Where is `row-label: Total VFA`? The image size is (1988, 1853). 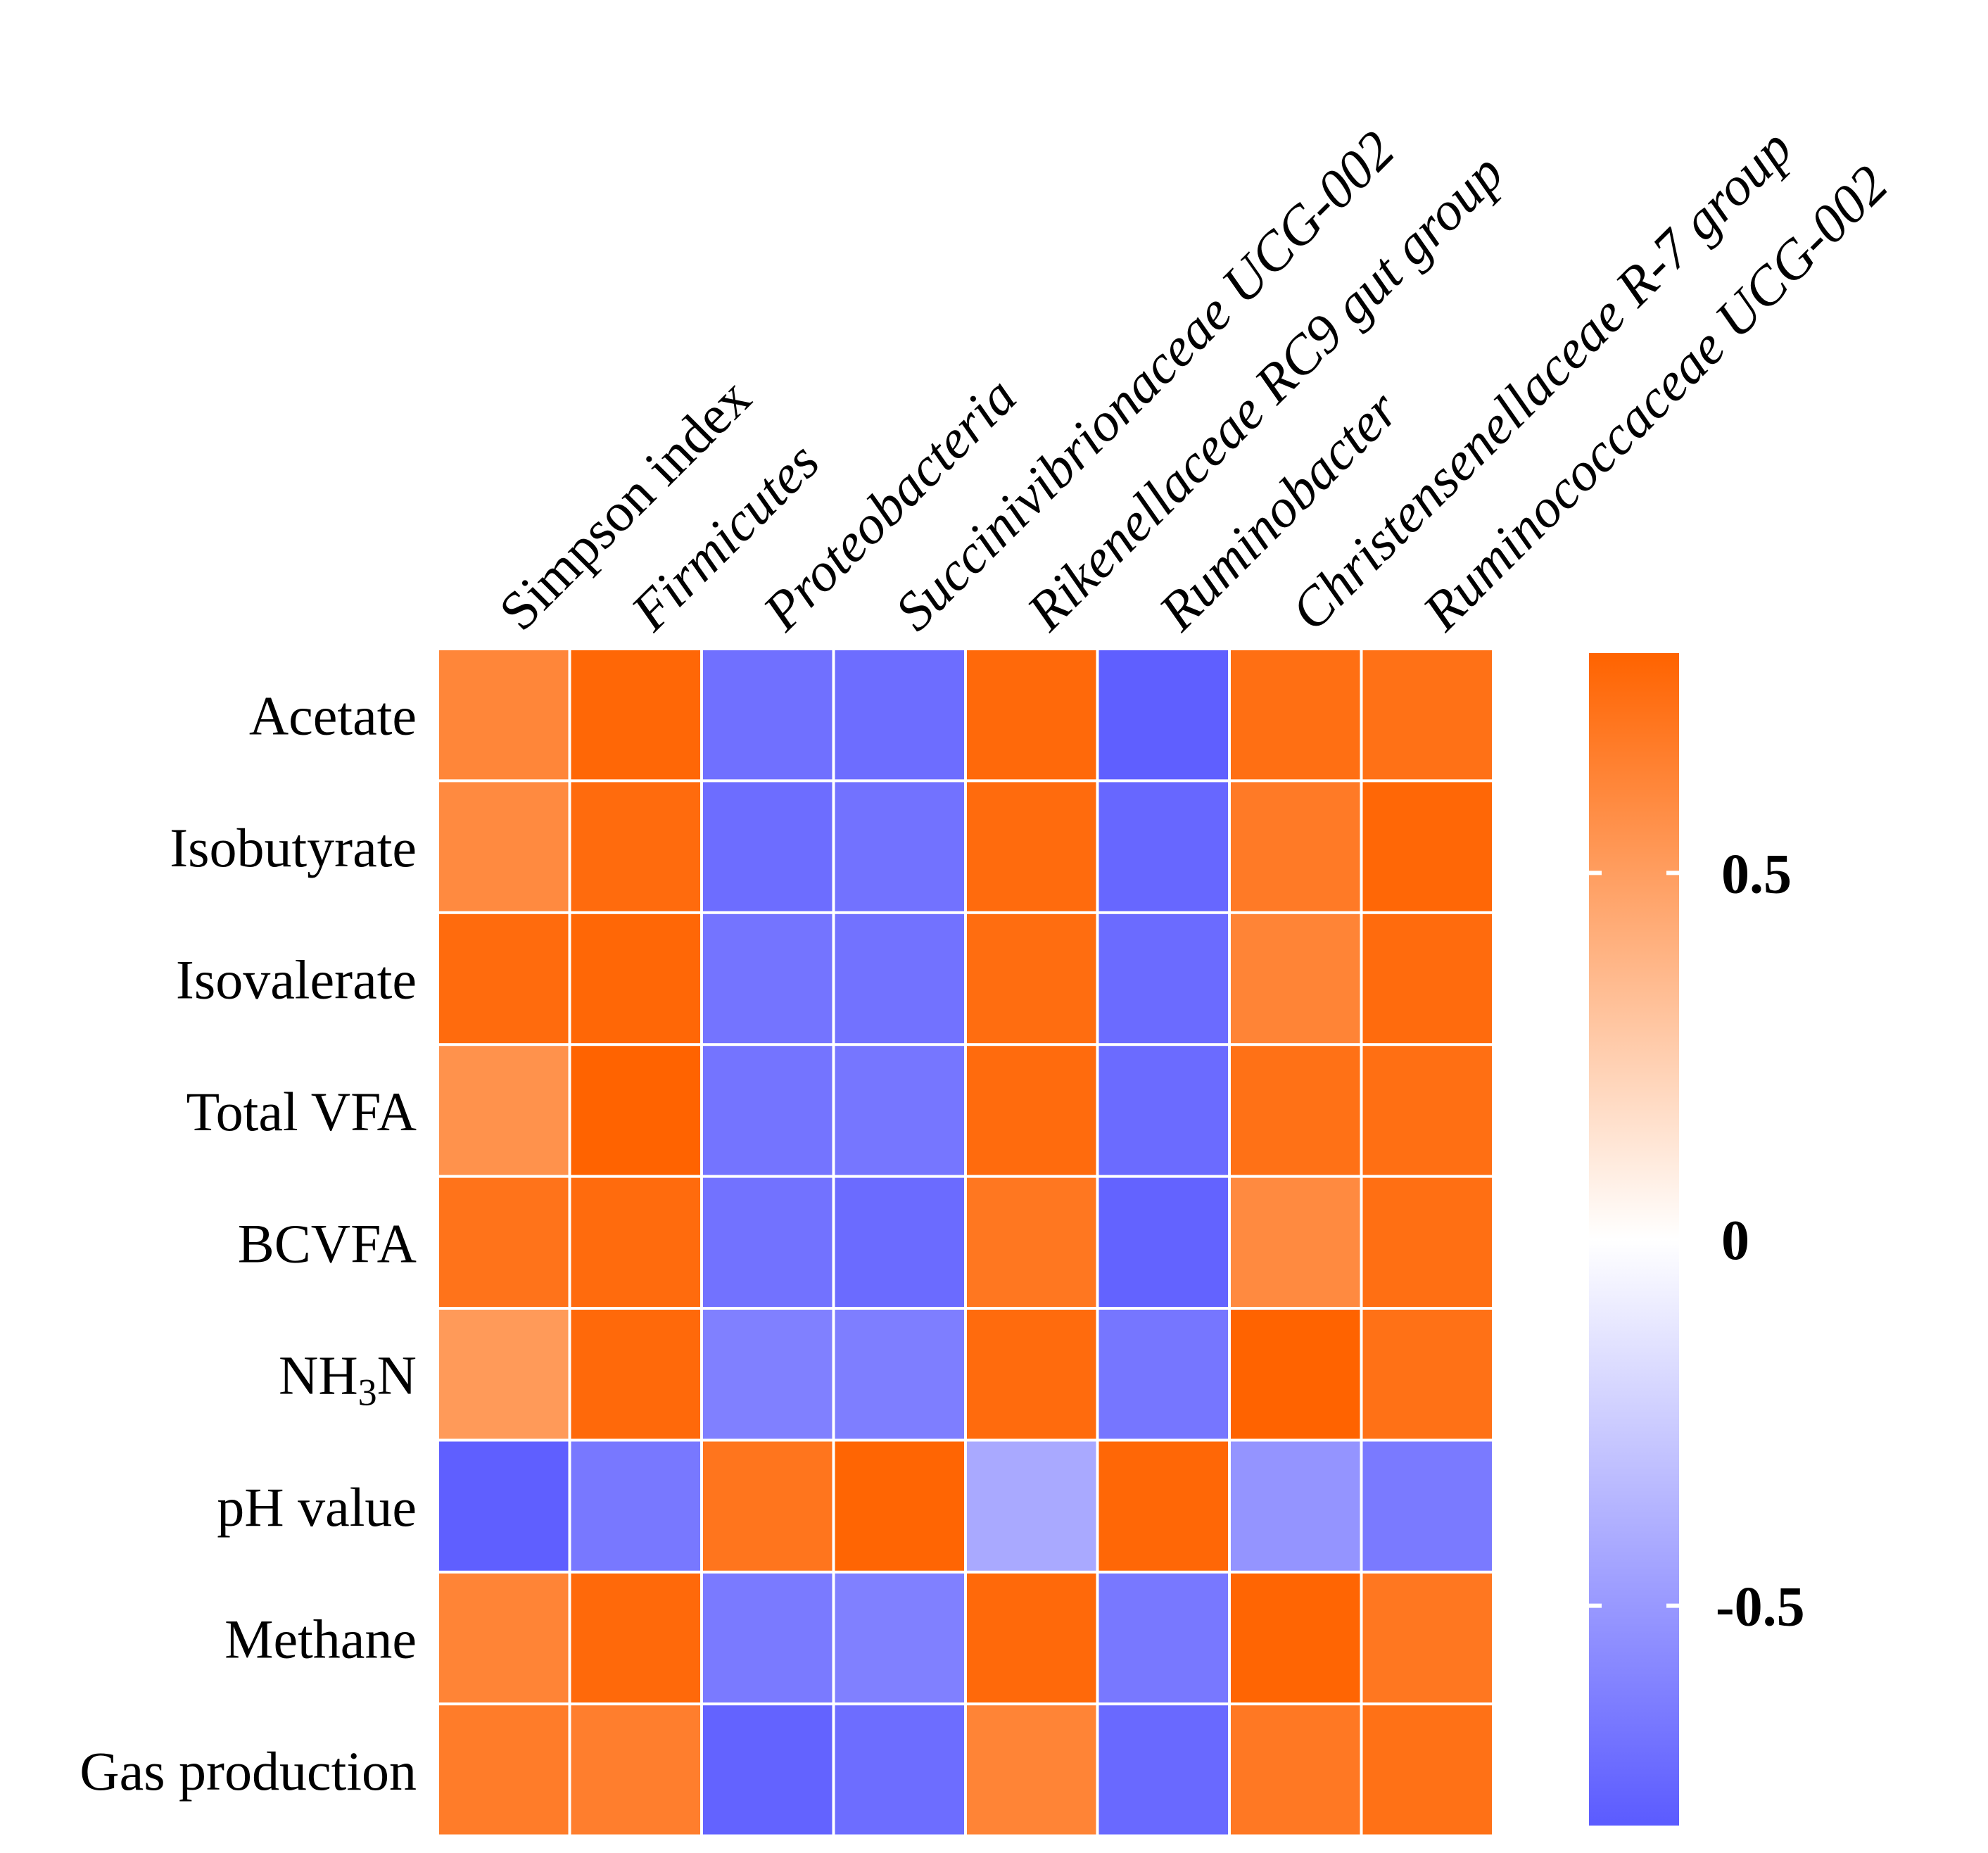
row-label: Total VFA is located at coordinates (301, 1112).